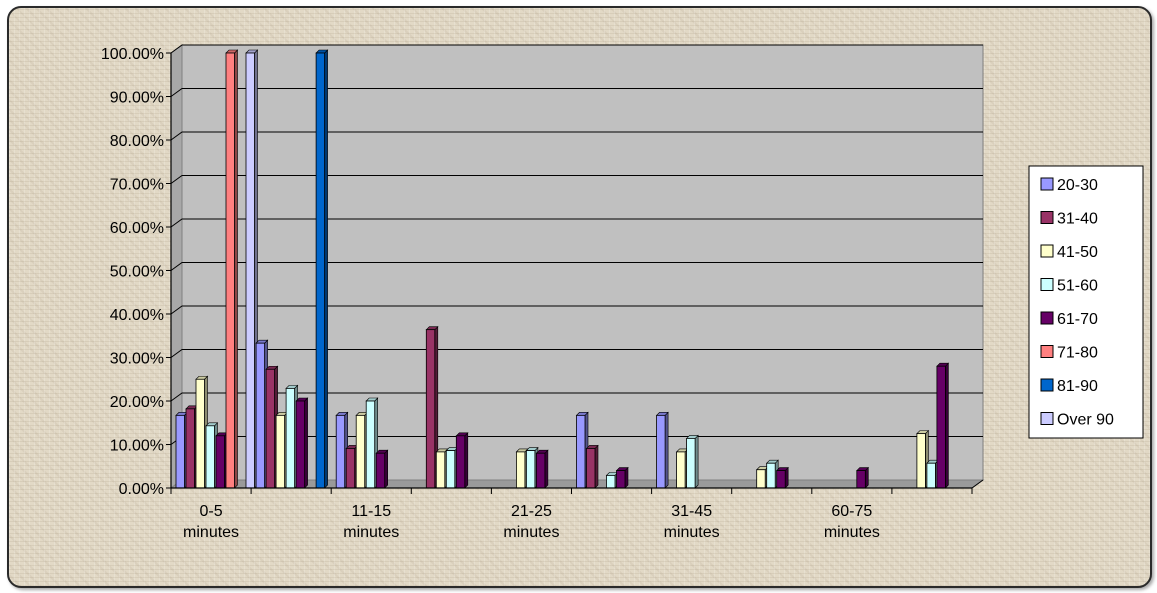 The image size is (1157, 593). I want to click on y-tick-label: 0.00%, so click(141, 489).